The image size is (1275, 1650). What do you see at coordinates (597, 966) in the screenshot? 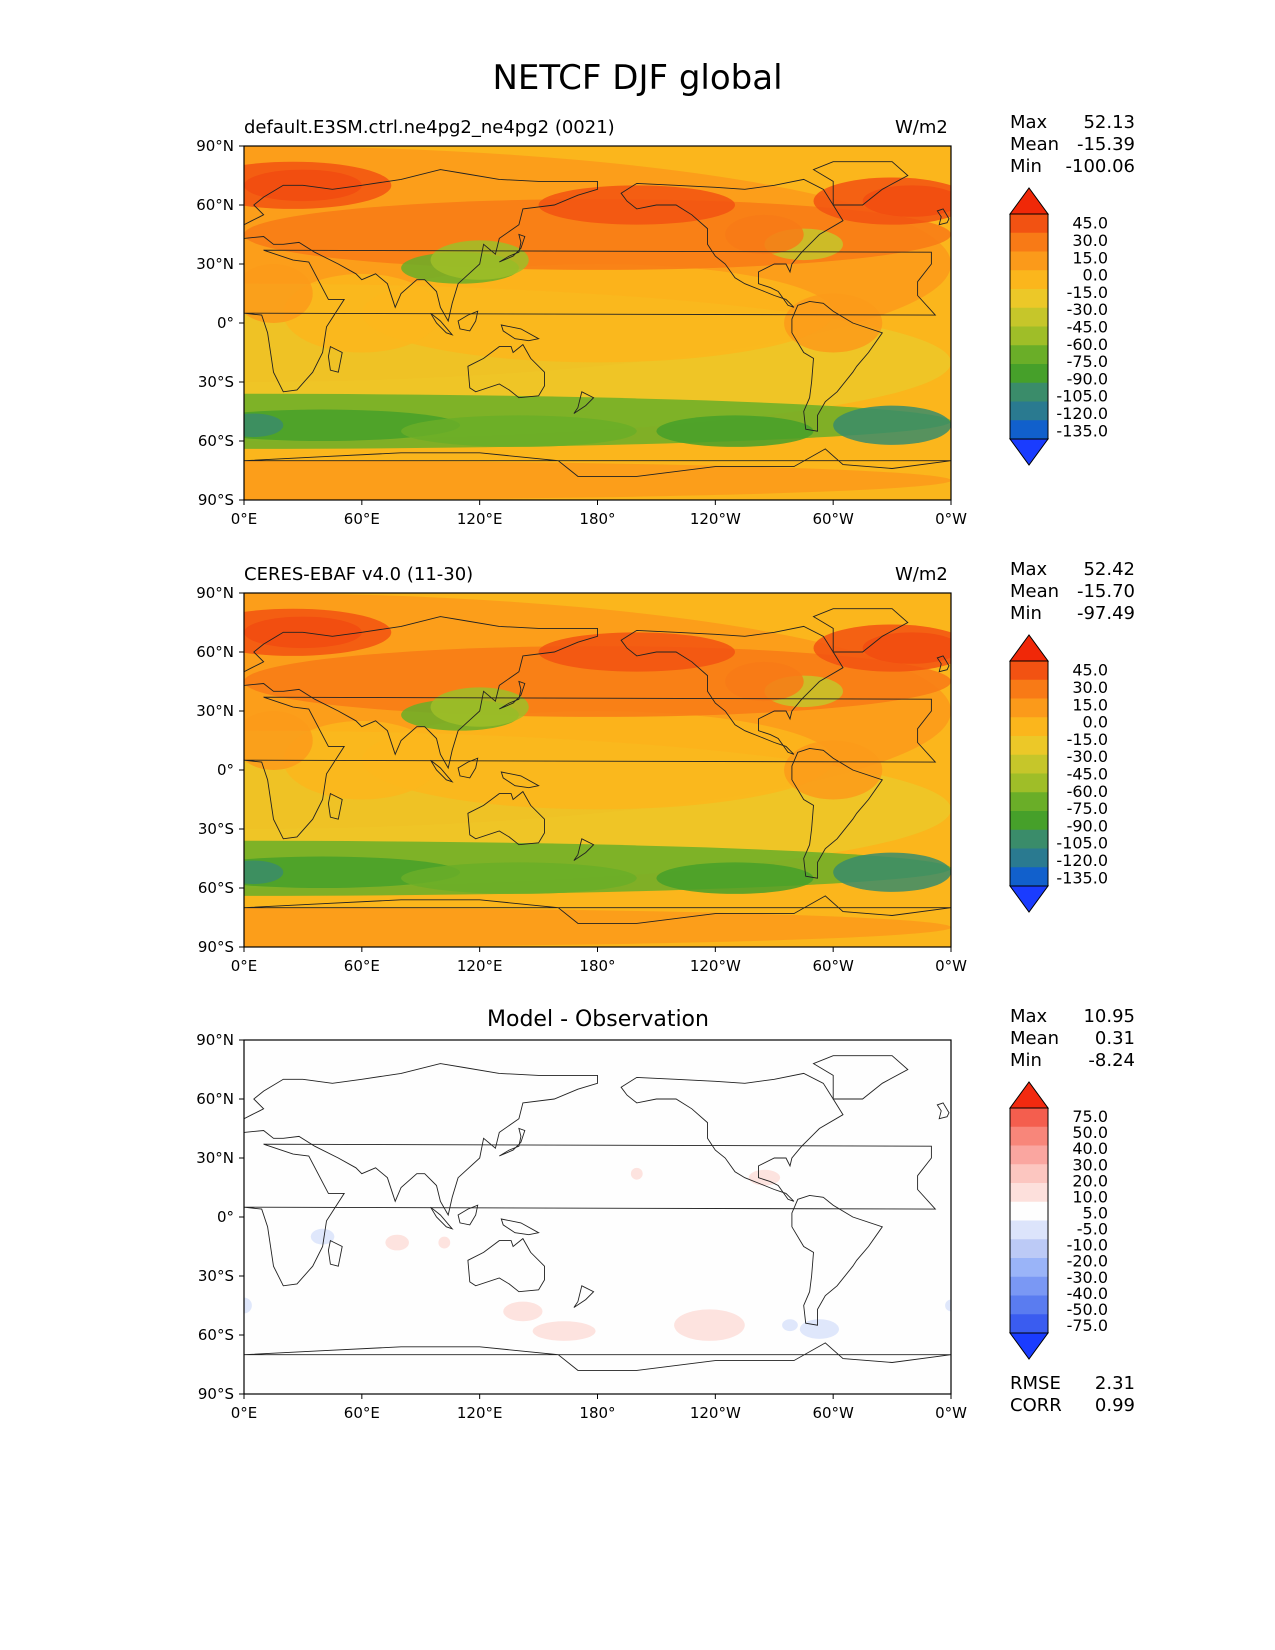
I see `x-tick-label: 180°` at bounding box center [597, 966].